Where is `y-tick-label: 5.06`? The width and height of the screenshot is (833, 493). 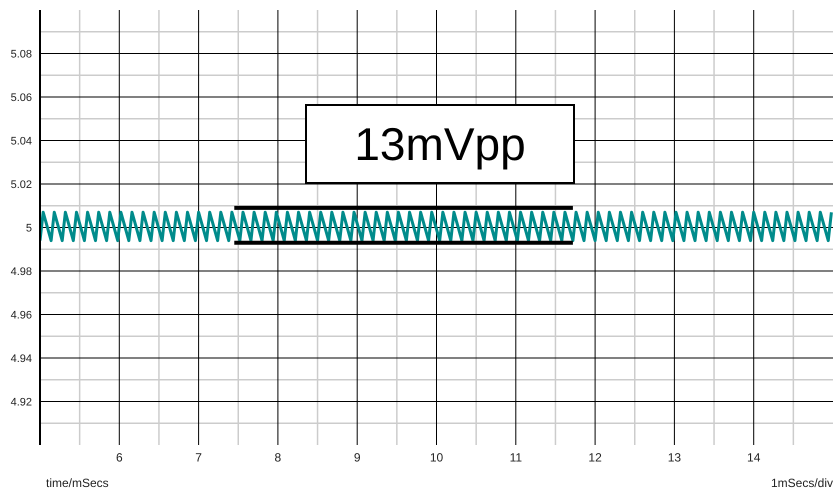 y-tick-label: 5.06 is located at coordinates (21, 98).